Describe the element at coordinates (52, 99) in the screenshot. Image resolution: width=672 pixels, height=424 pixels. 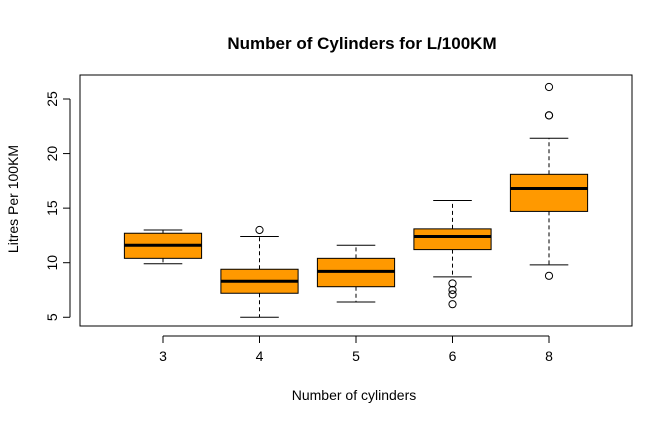
I see `y-tick-label: 25` at that location.